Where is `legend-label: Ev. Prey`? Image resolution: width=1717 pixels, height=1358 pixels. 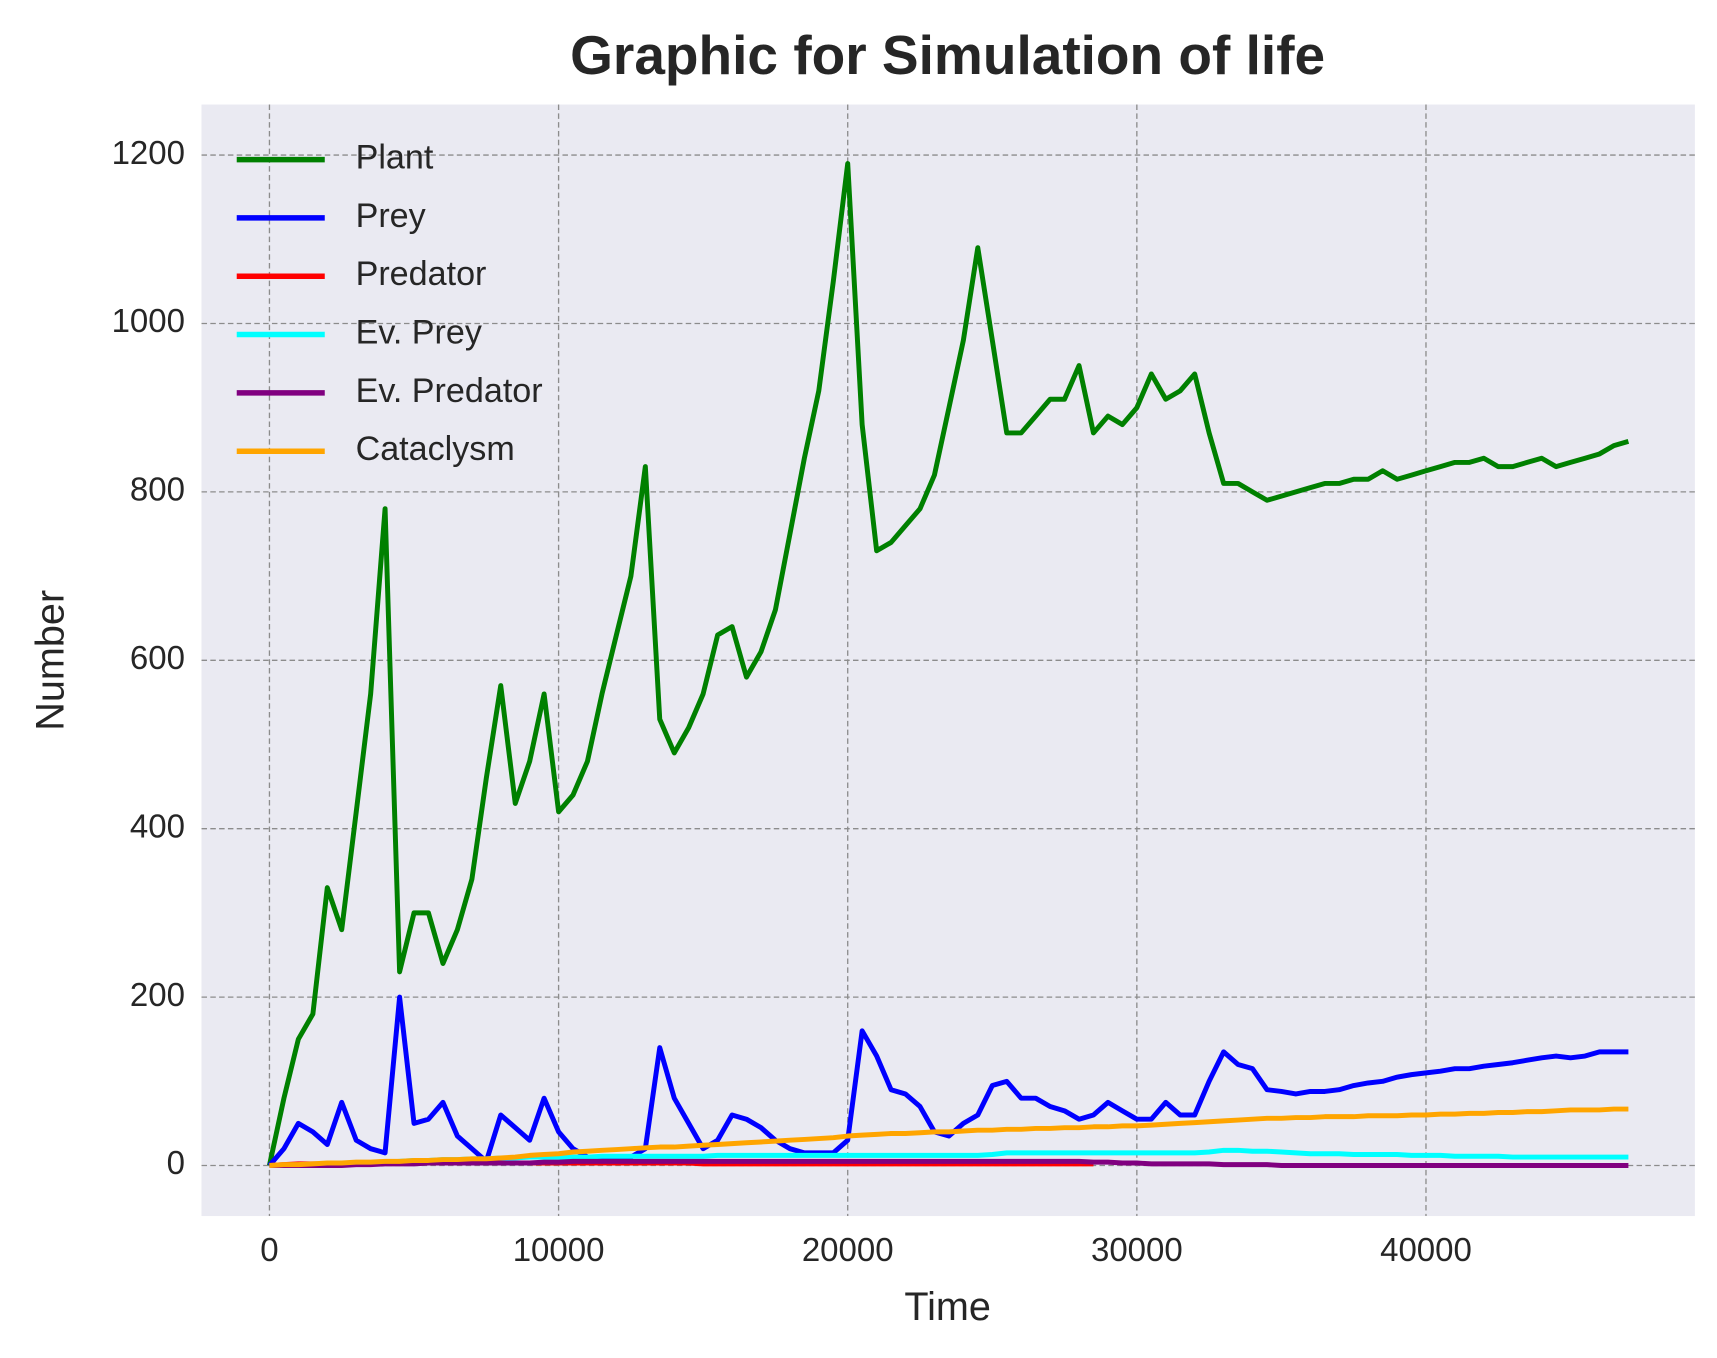
legend-label: Ev. Prey is located at coordinates (419, 333).